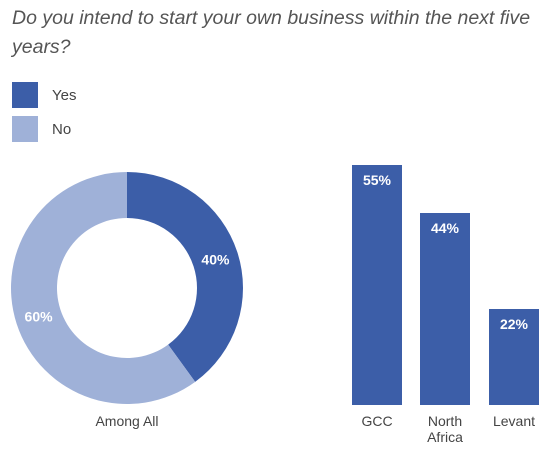 This screenshot has width=556, height=456. Describe the element at coordinates (185, 277) in the screenshot. I see `donut-slice-yes` at that location.